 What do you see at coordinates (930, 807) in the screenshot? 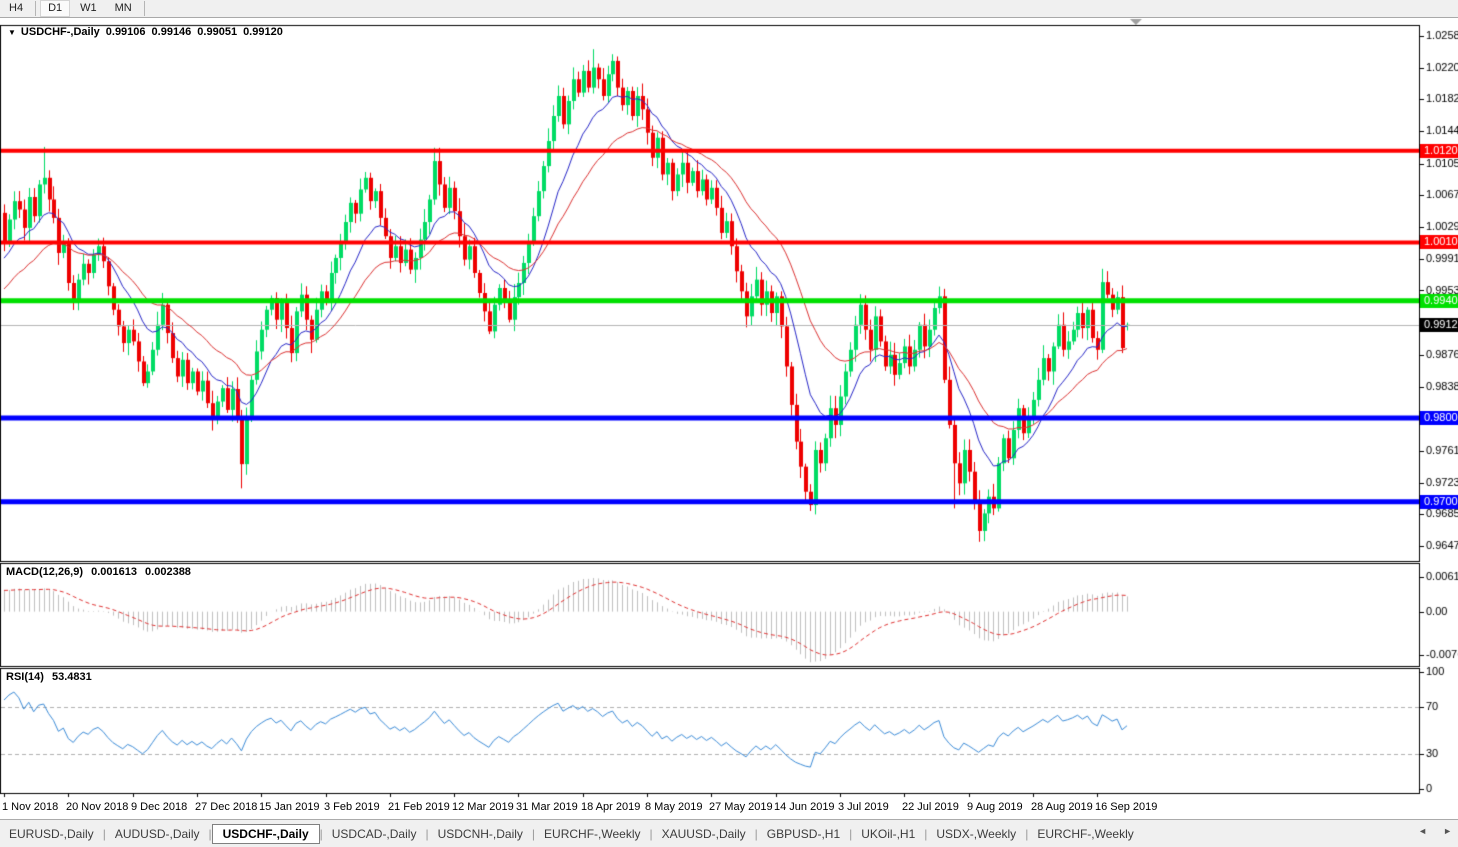
I see `date-axis-label: 22 Jul 2019` at bounding box center [930, 807].